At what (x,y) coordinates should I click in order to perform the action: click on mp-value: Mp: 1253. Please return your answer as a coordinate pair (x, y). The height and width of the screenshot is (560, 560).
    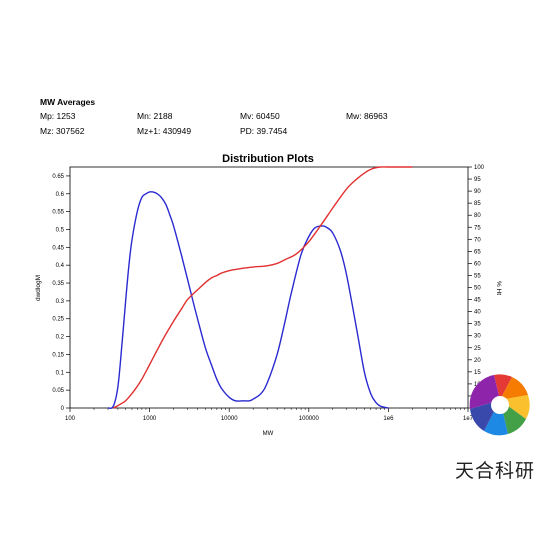
    Looking at the image, I should click on (58, 116).